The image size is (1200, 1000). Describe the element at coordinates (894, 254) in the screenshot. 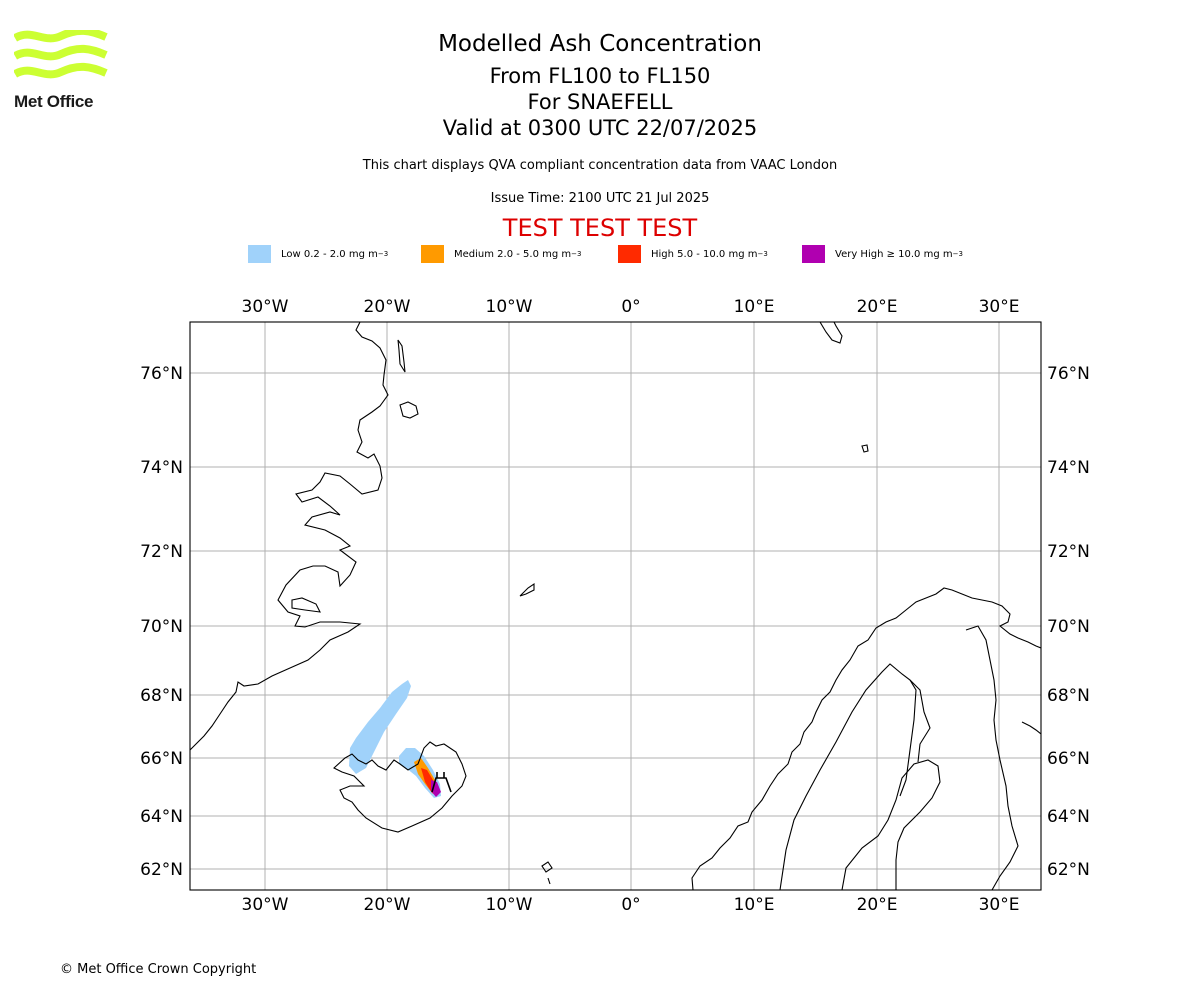

I see `legend-label-very-high: Very High ≥ 10.0 mg m` at that location.